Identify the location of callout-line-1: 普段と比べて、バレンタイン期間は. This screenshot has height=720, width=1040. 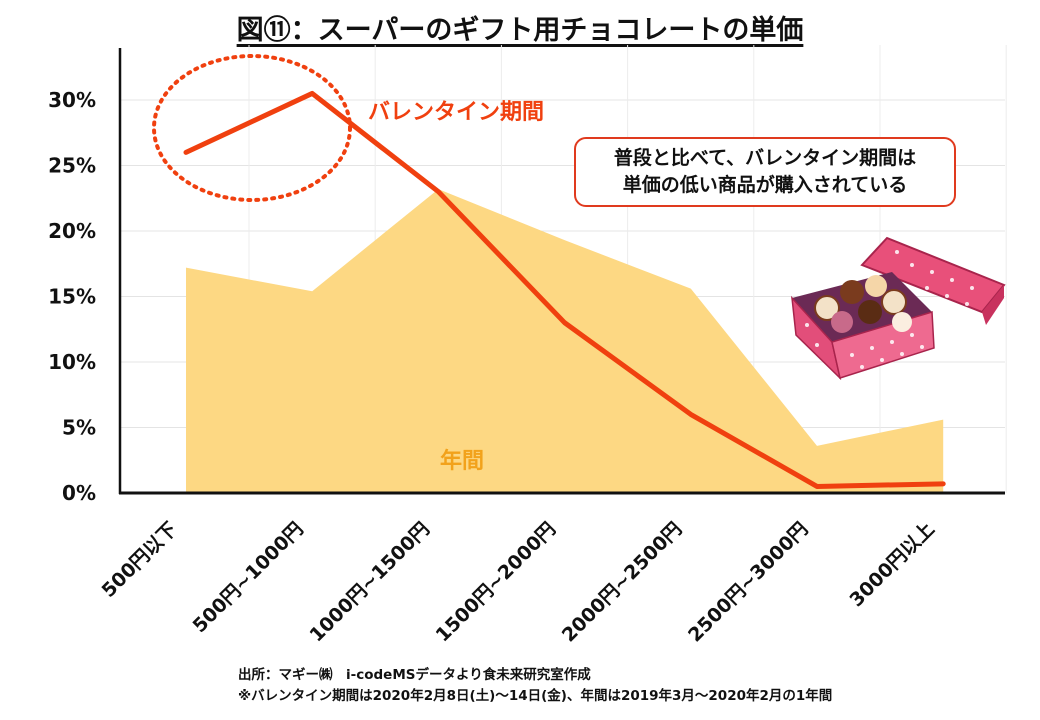
(765, 158).